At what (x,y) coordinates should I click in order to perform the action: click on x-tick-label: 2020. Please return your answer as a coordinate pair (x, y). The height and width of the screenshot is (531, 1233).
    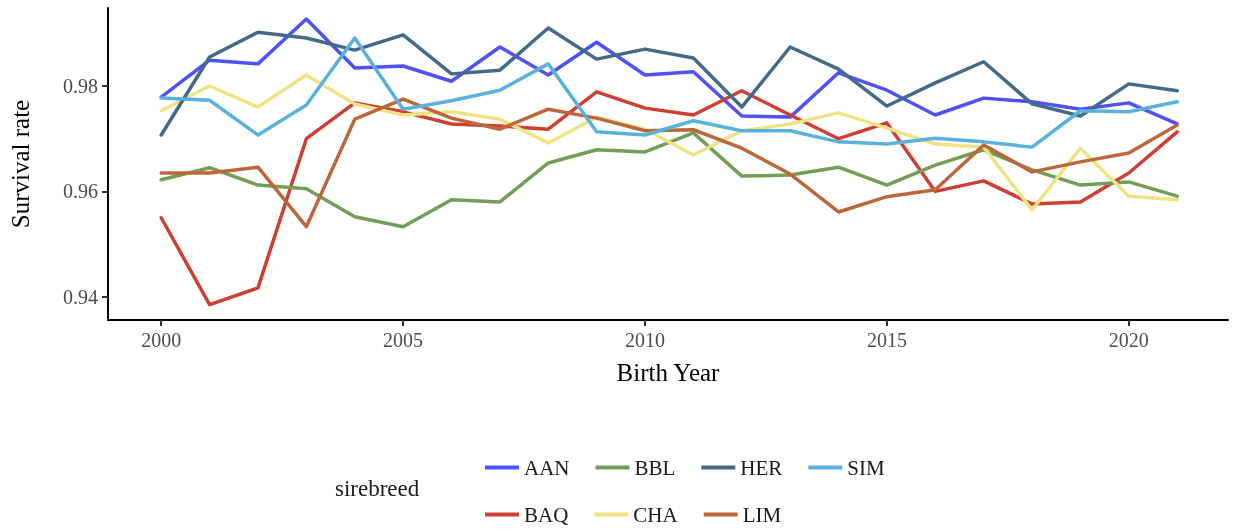
    Looking at the image, I should click on (1128, 340).